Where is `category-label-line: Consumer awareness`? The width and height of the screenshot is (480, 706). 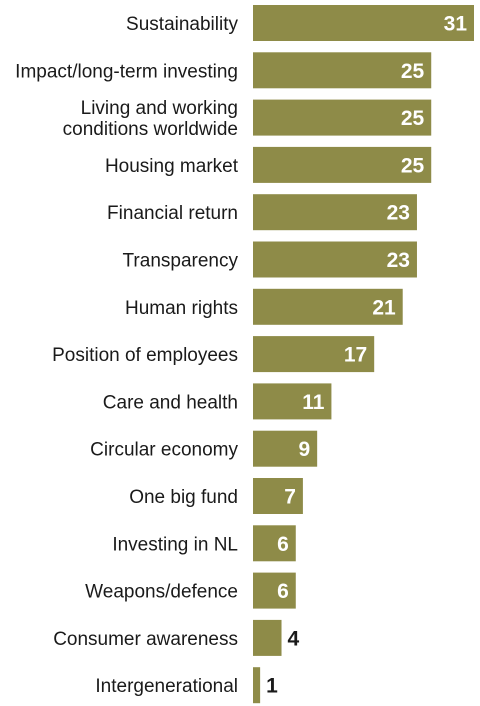 category-label-line: Consumer awareness is located at coordinates (145, 639).